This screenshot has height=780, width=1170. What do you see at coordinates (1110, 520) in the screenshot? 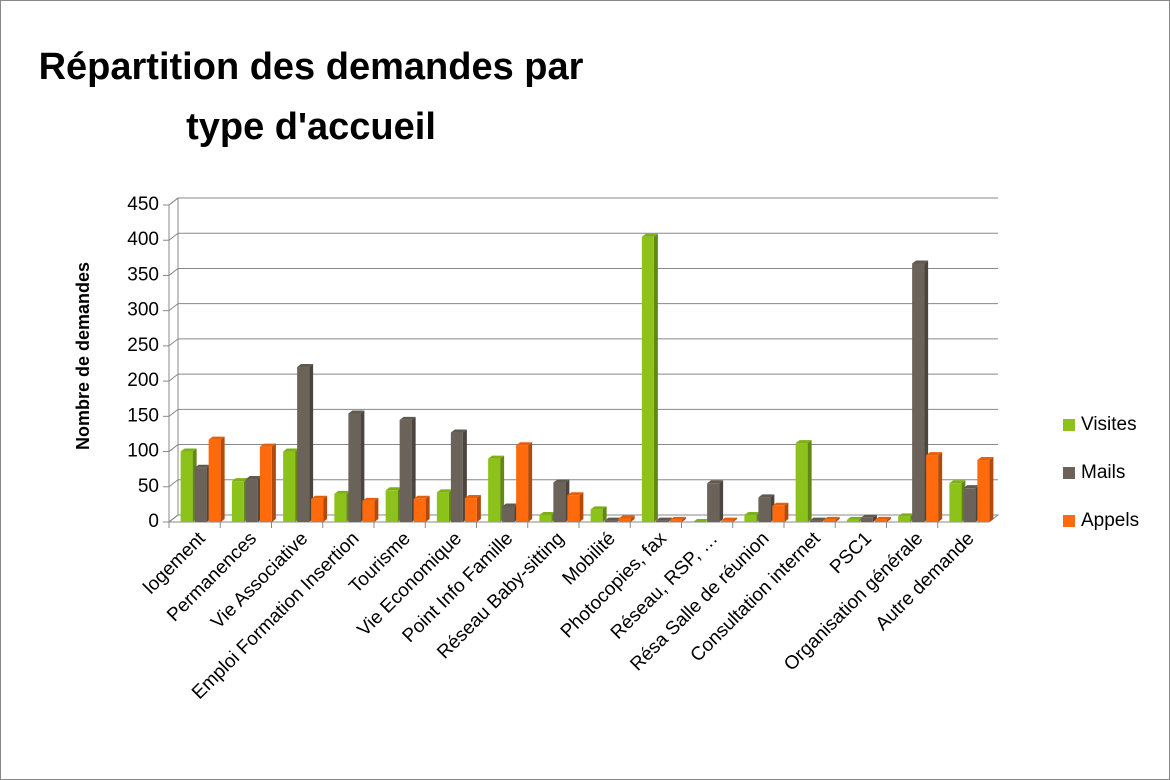
I see `legend-label: Appels` at bounding box center [1110, 520].